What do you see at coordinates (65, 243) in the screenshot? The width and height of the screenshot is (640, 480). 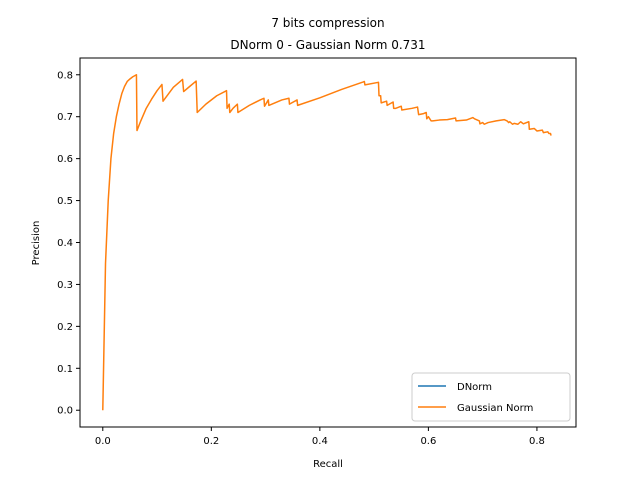 I see `y-tick-label: 0.4` at bounding box center [65, 243].